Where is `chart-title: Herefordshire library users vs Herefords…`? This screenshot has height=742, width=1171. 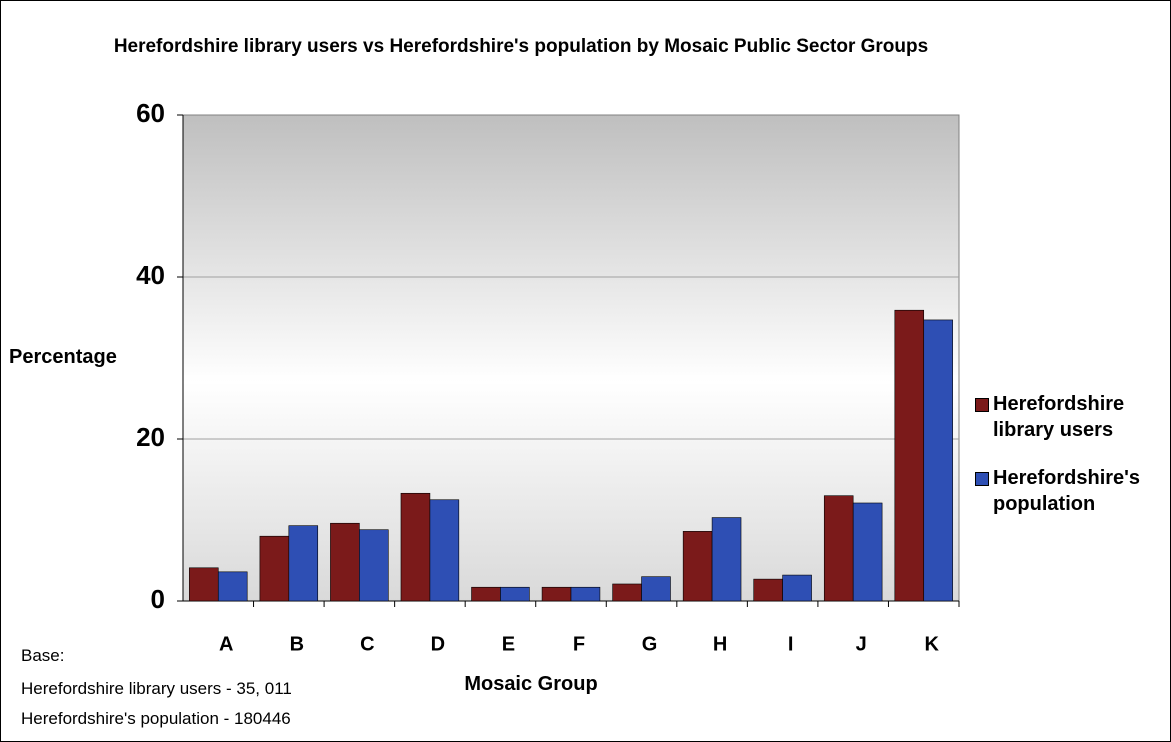
chart-title: Herefordshire library users vs Herefords… is located at coordinates (521, 46).